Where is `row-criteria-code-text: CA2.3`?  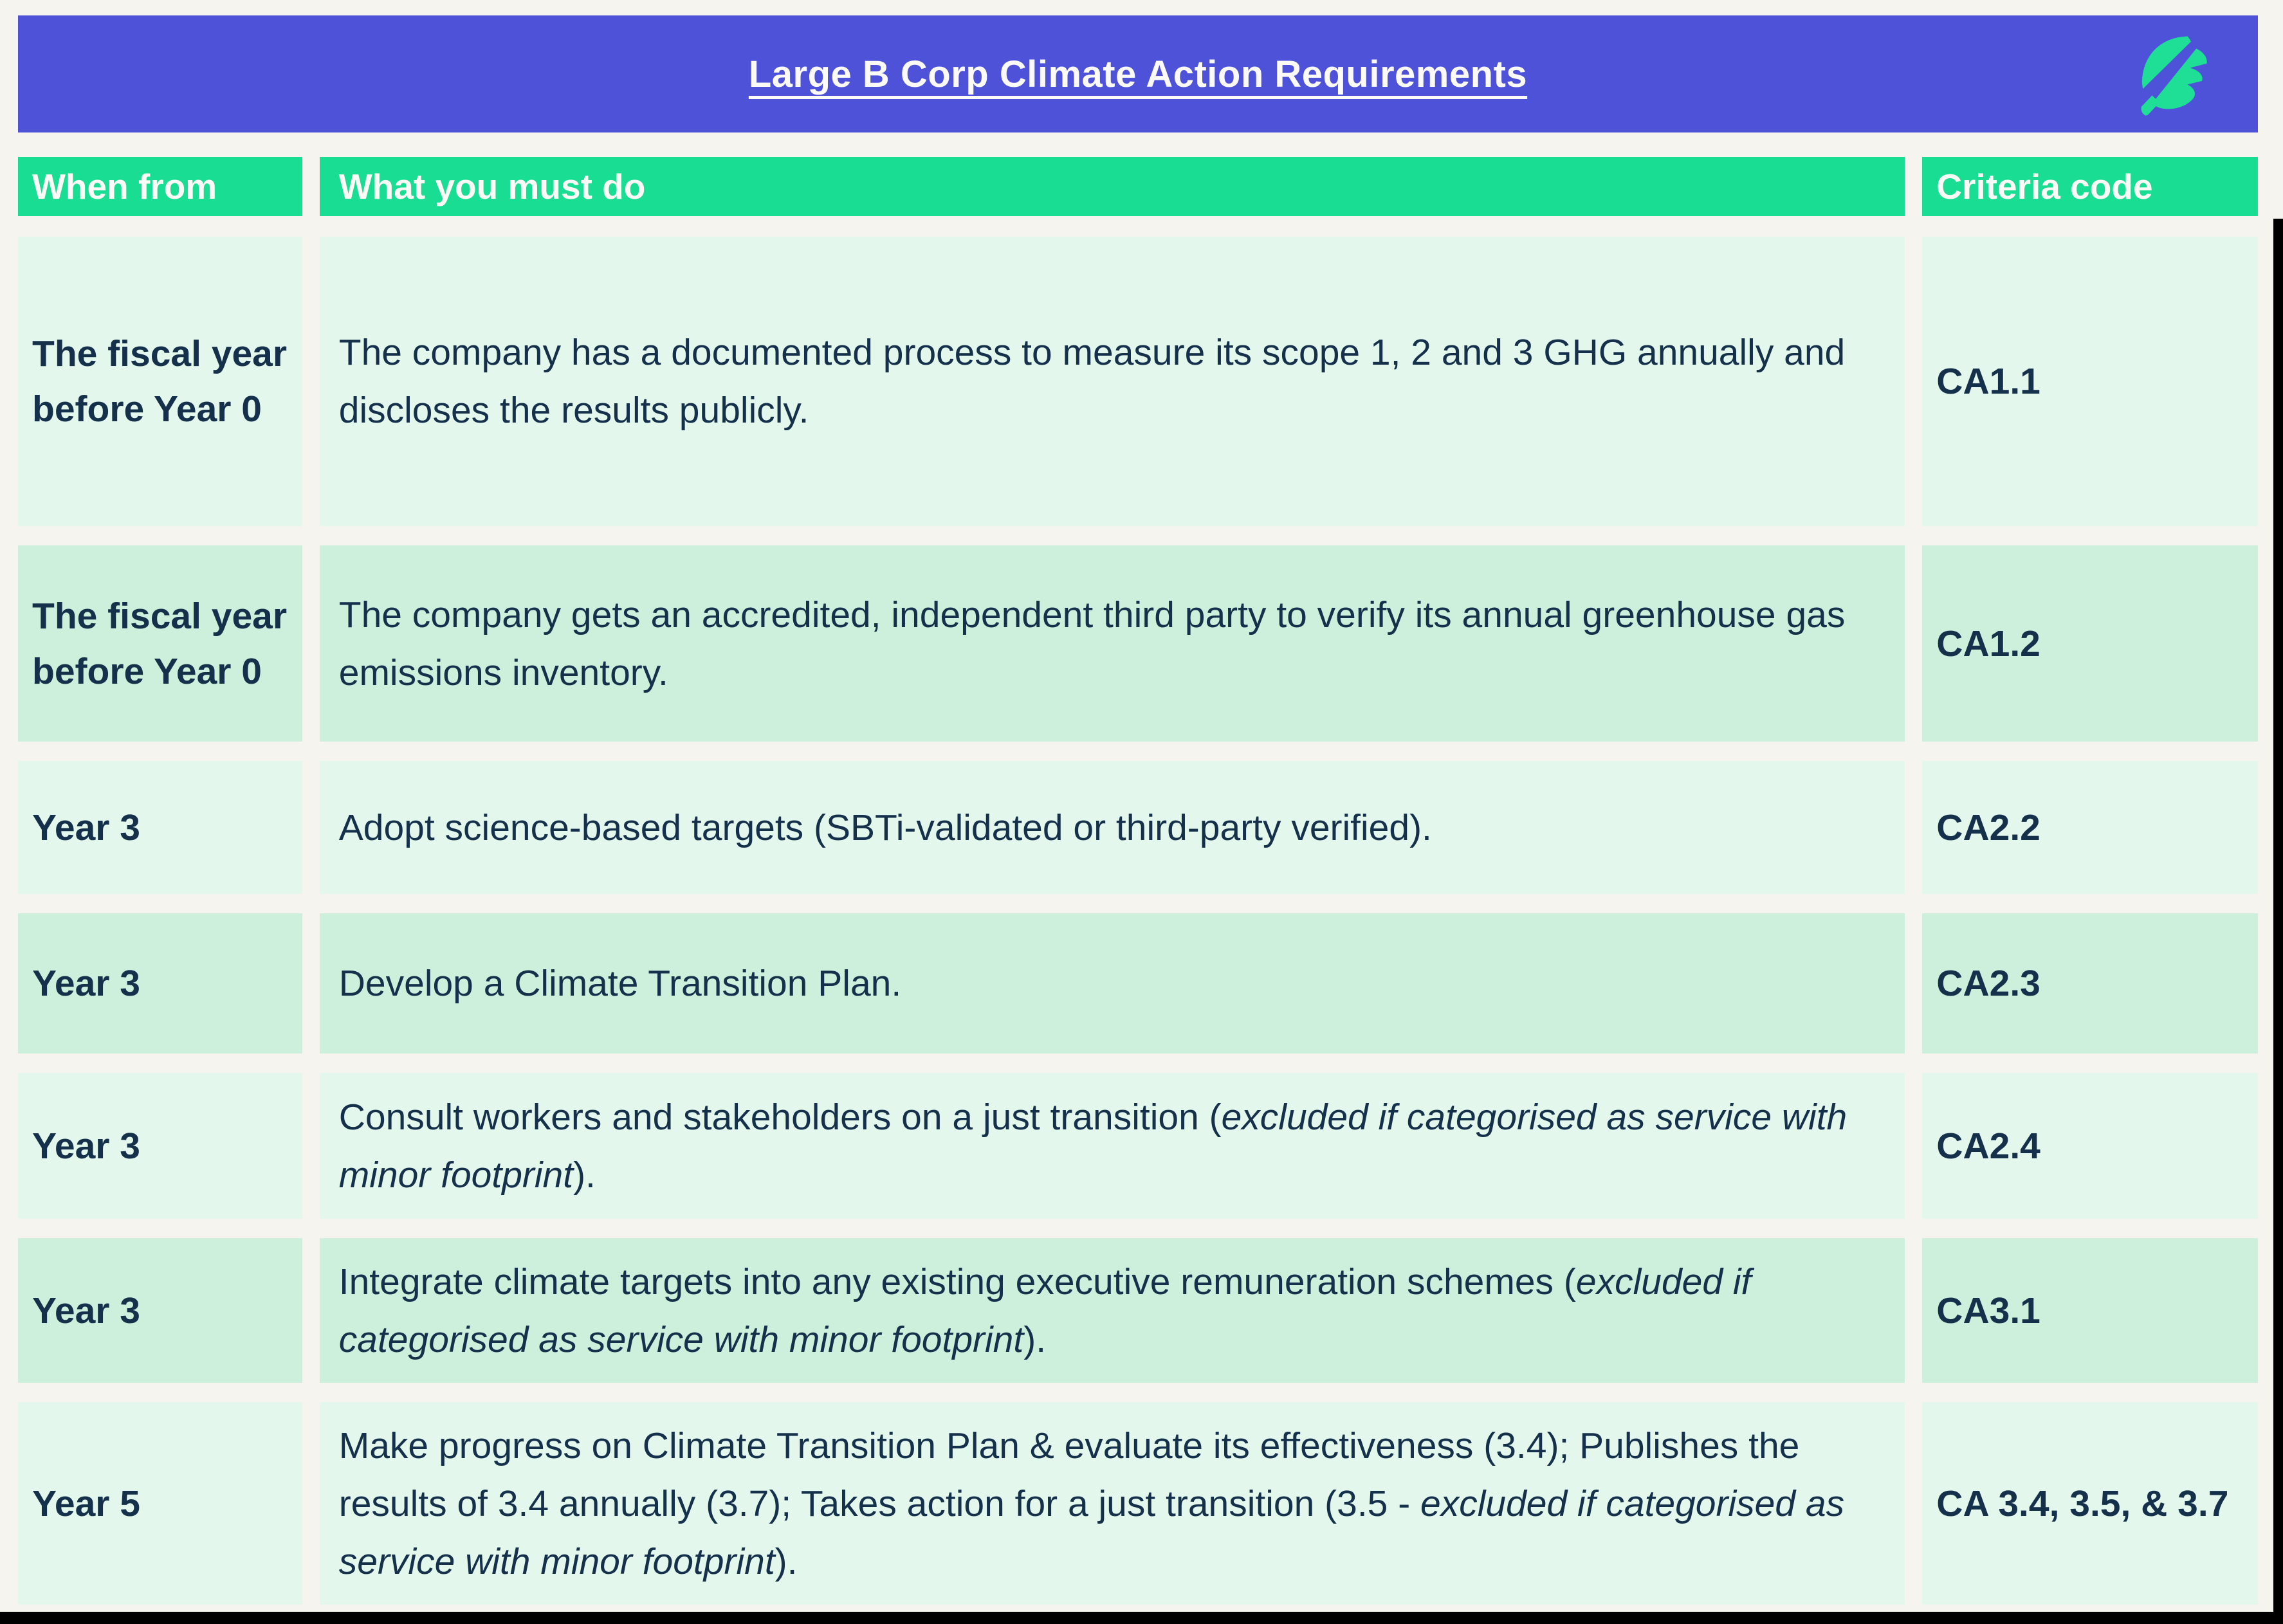 row-criteria-code-text: CA2.3 is located at coordinates (1988, 984).